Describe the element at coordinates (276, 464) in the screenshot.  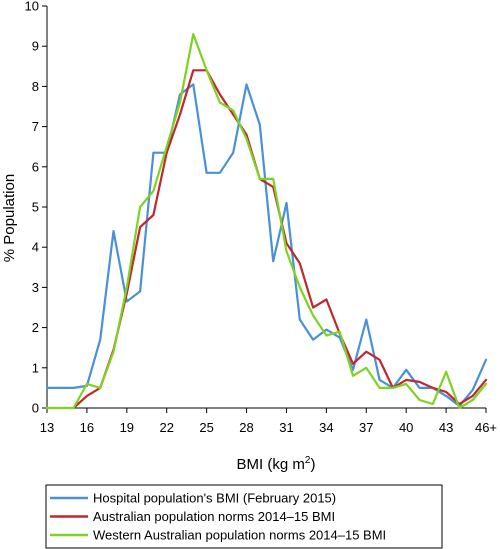
I see `x-axis-title: BMI (kg m2)` at that location.